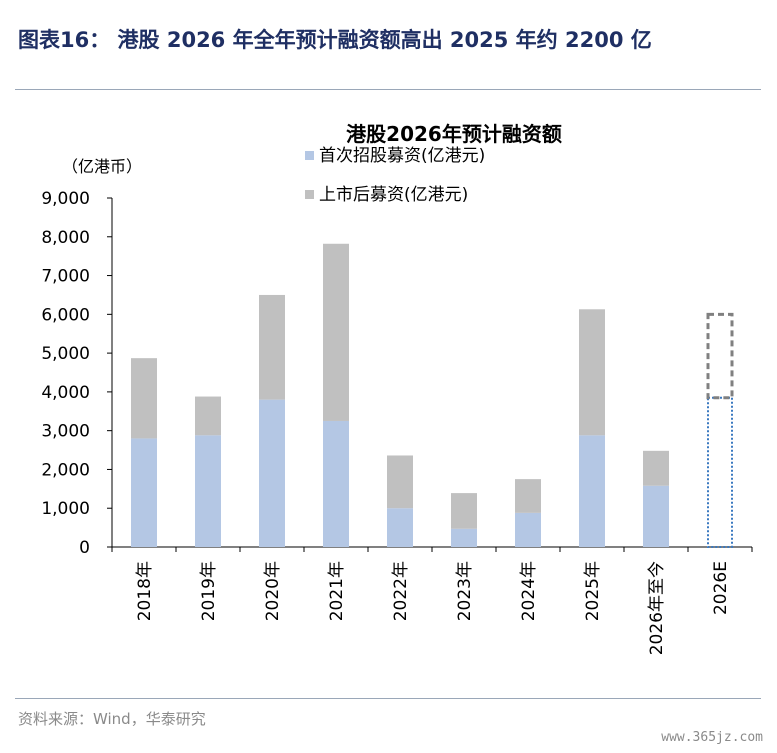 The width and height of the screenshot is (777, 753). What do you see at coordinates (656, 468) in the screenshot?
I see `bar-2026年至今-s2` at bounding box center [656, 468].